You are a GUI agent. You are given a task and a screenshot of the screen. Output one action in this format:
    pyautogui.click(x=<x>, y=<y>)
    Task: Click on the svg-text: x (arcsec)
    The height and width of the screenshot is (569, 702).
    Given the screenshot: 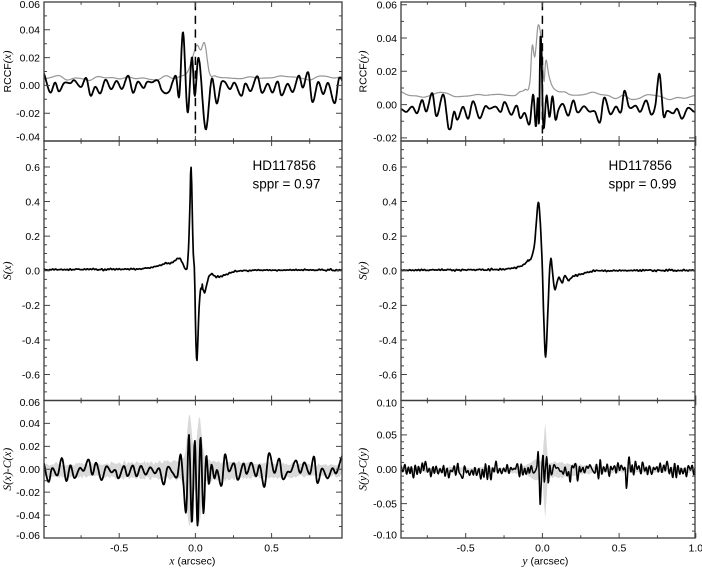 What is the action you would take?
    pyautogui.click(x=191, y=562)
    